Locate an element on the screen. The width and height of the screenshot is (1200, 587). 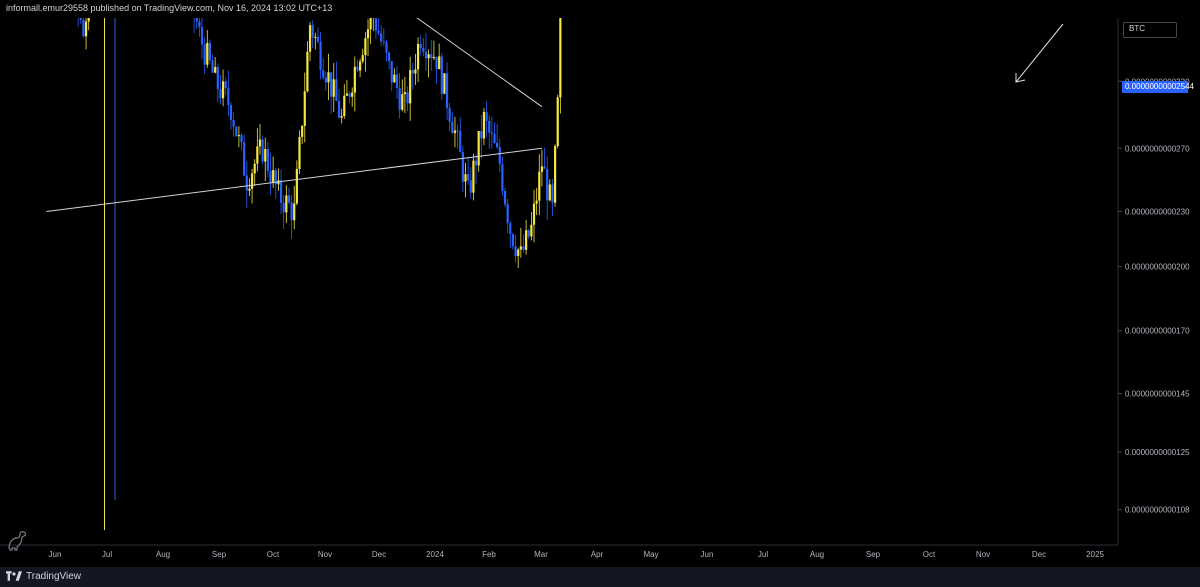
price-tick-label: 0.0000000000145 is located at coordinates (1157, 393).